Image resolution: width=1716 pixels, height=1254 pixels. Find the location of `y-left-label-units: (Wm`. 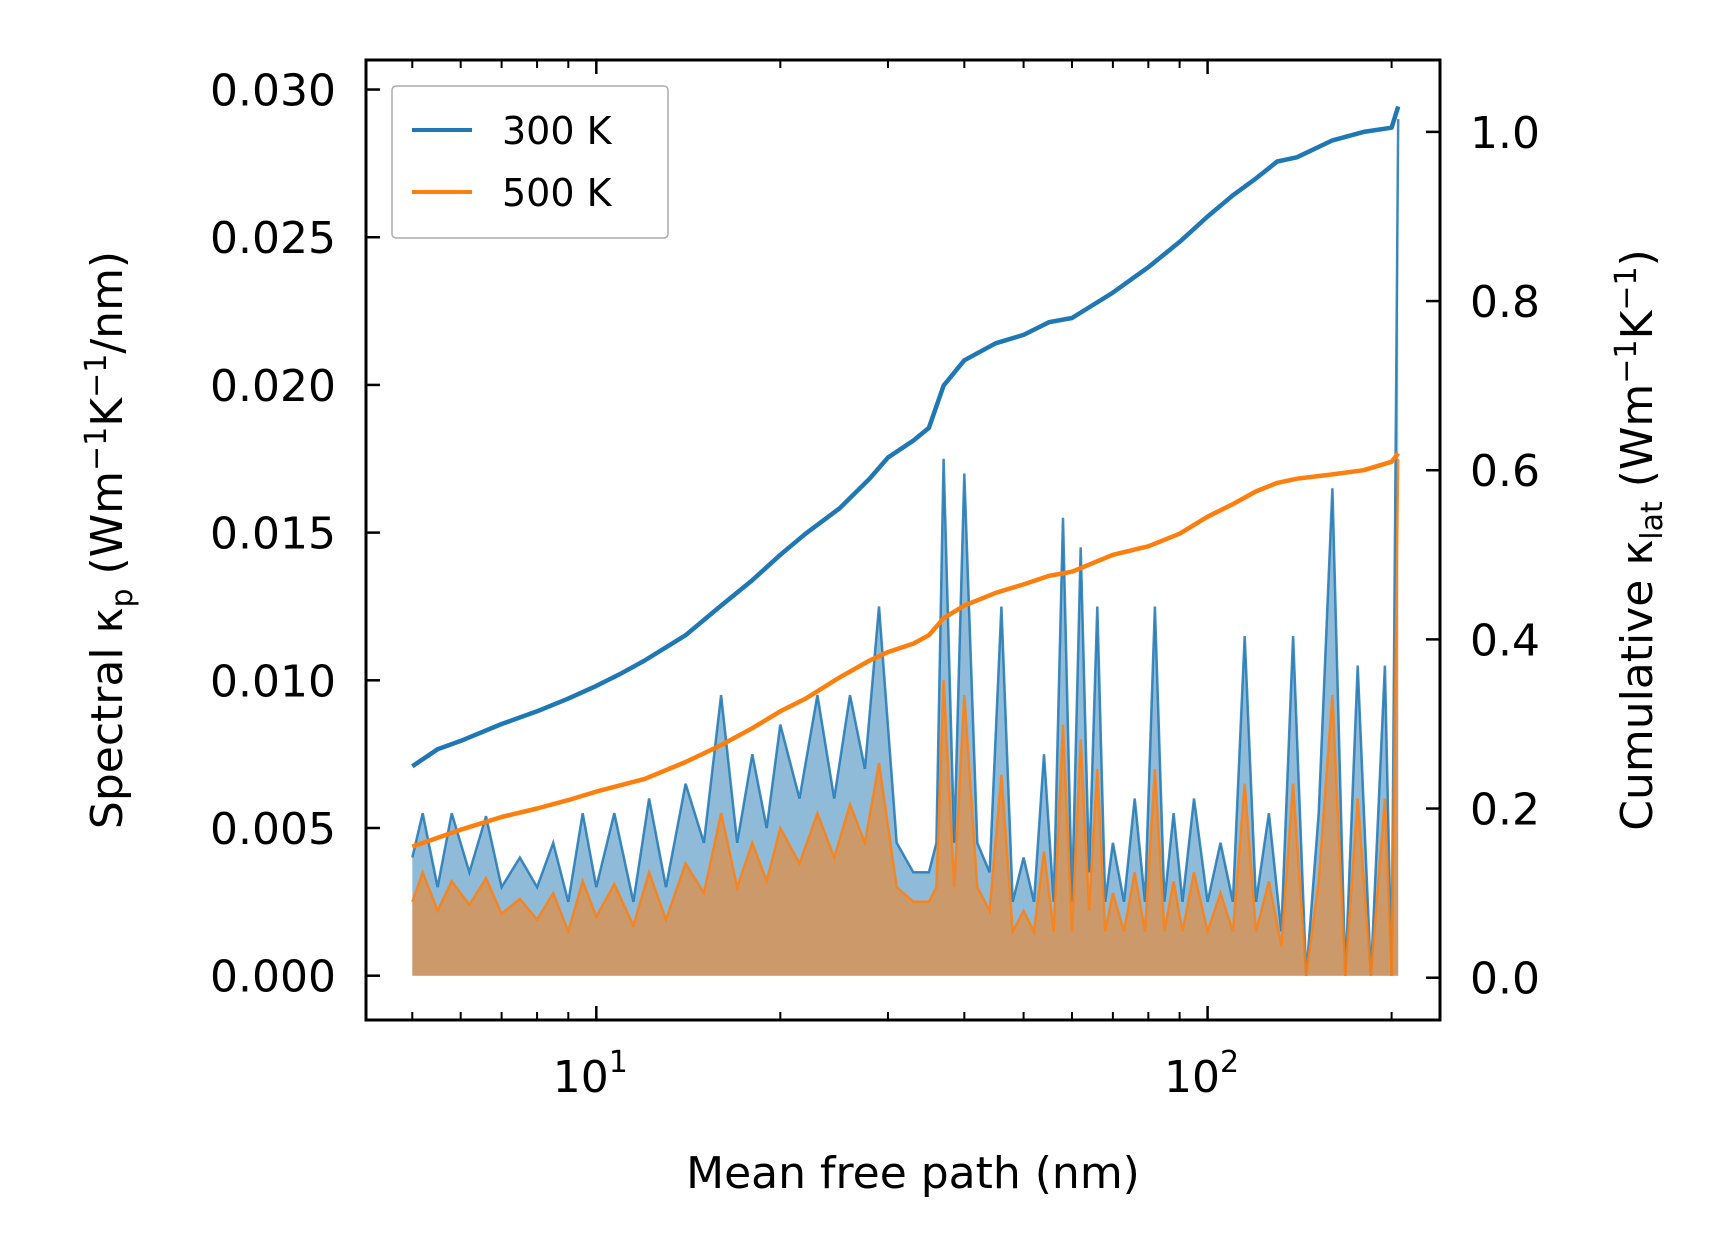

y-left-label-units: (Wm is located at coordinates (107, 530).